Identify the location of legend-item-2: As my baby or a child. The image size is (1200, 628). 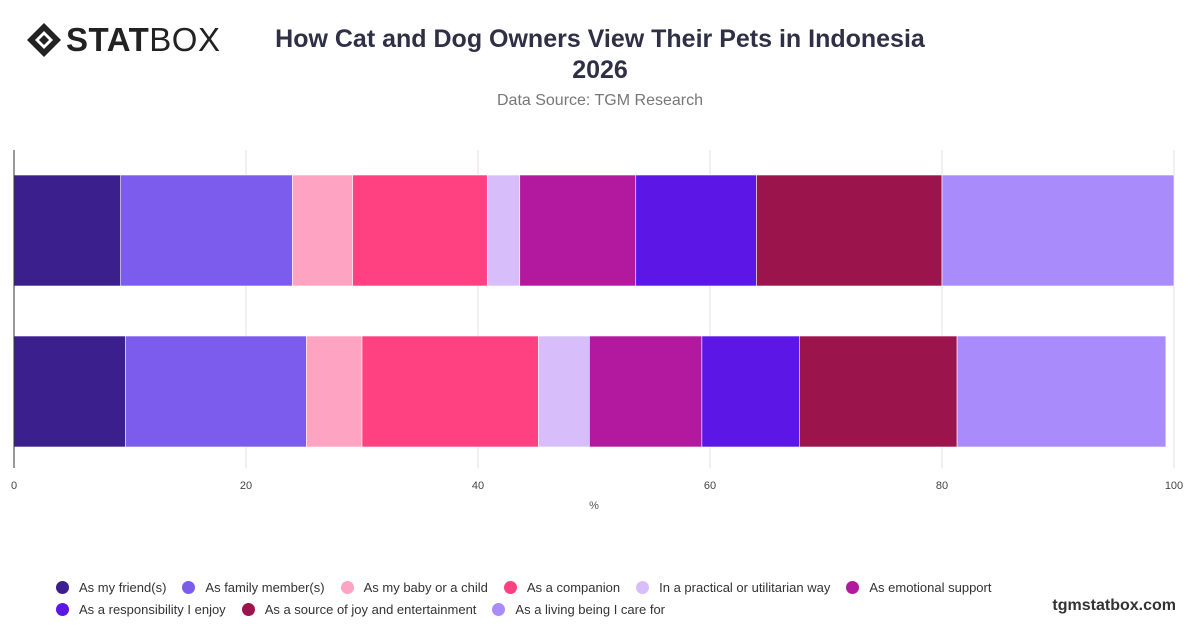
(414, 587).